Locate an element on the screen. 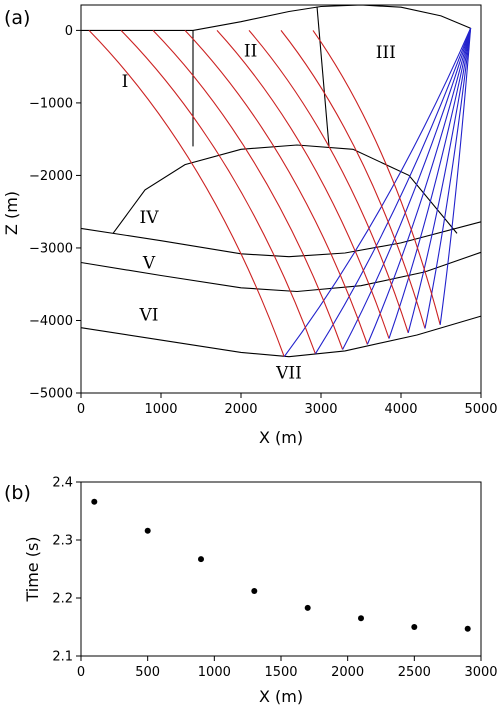 Image resolution: width=500 pixels, height=714 pixels. x-tick-label: 4000 is located at coordinates (400, 409).